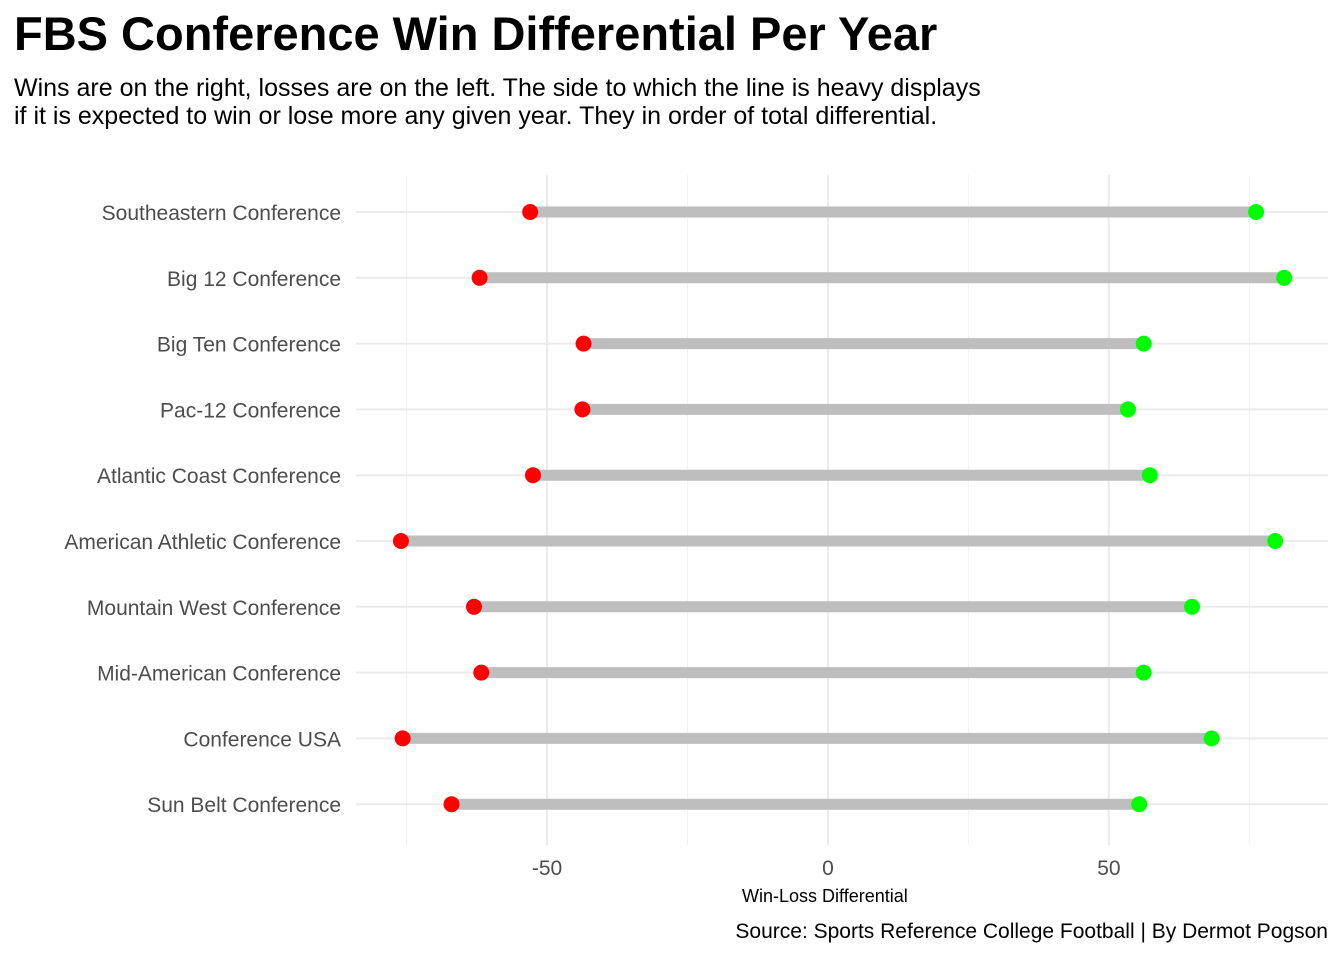 The image size is (1344, 960). What do you see at coordinates (254, 279) in the screenshot?
I see `category-label: Big 12 Conference` at bounding box center [254, 279].